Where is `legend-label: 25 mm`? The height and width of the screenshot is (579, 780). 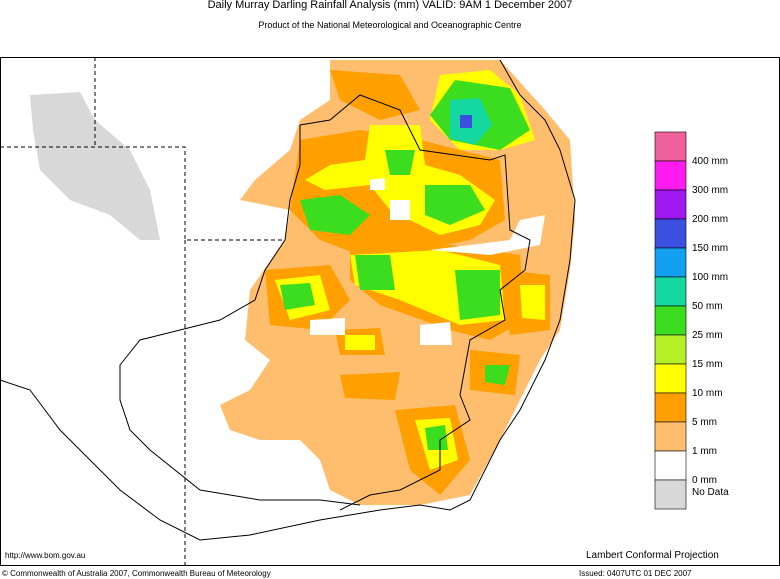 legend-label: 25 mm is located at coordinates (707, 335).